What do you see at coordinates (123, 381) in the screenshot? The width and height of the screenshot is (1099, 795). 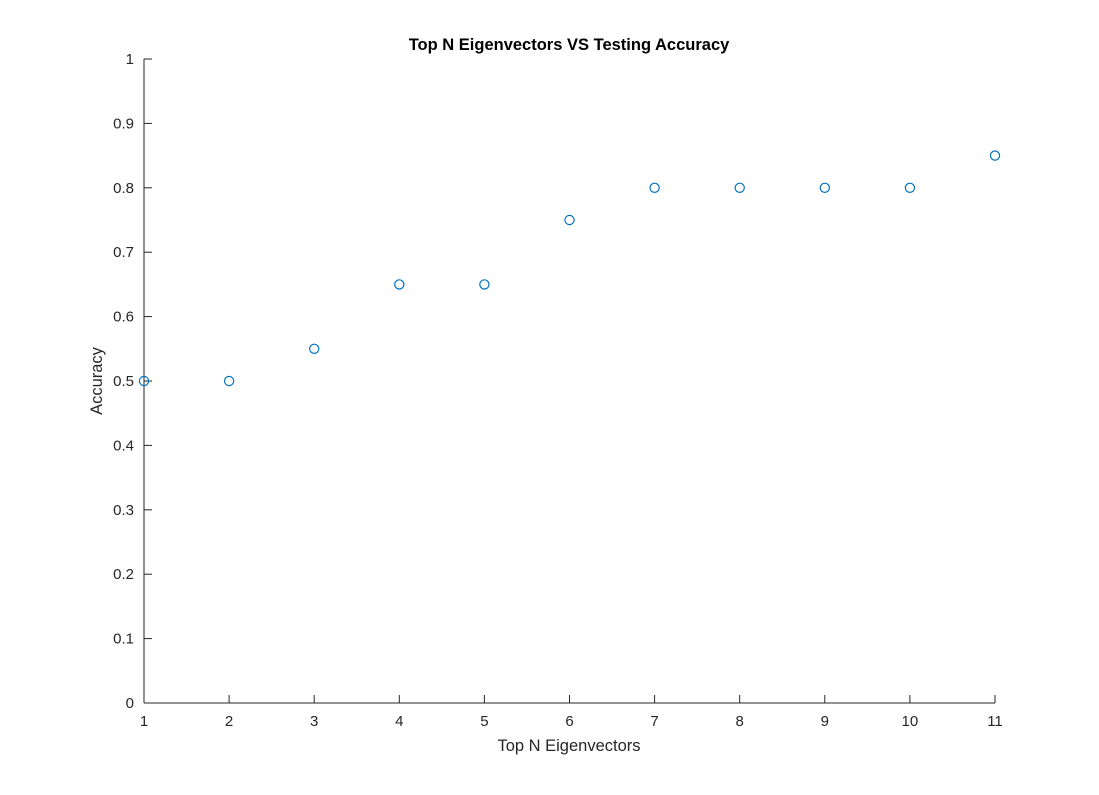 I see `y-tick-label: 0.5` at bounding box center [123, 381].